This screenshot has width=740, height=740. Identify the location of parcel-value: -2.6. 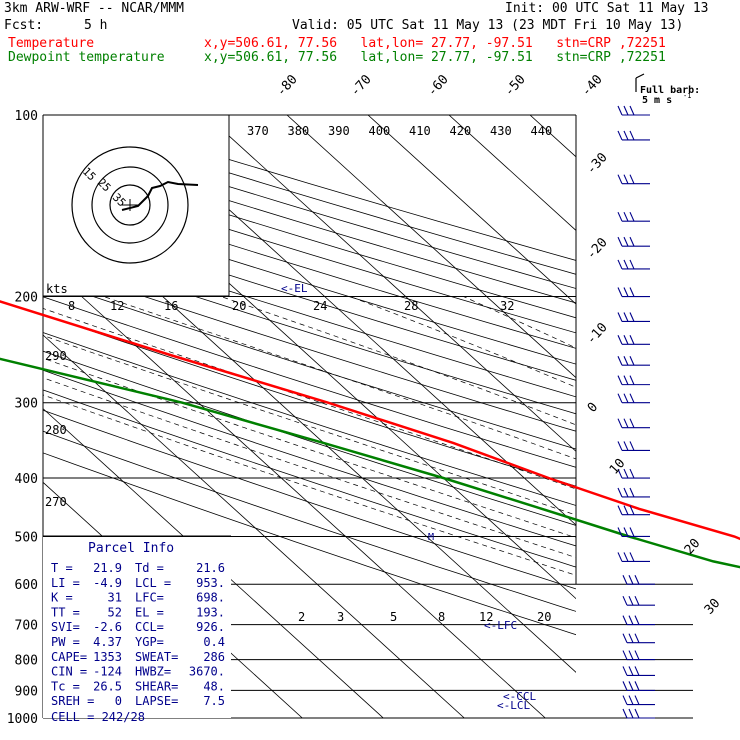
(107, 627).